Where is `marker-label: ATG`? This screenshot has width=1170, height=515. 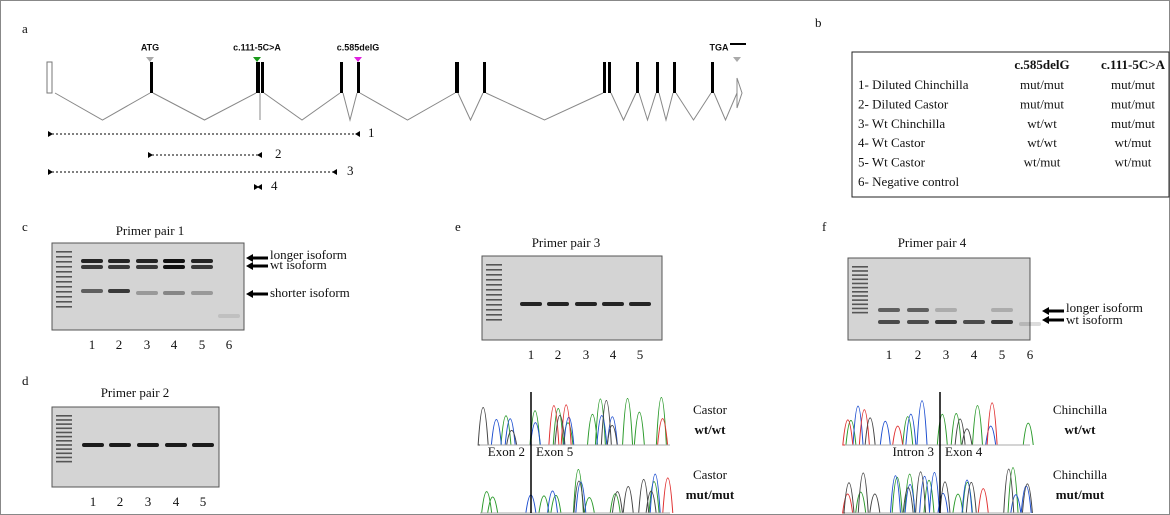
marker-label: ATG is located at coordinates (150, 47).